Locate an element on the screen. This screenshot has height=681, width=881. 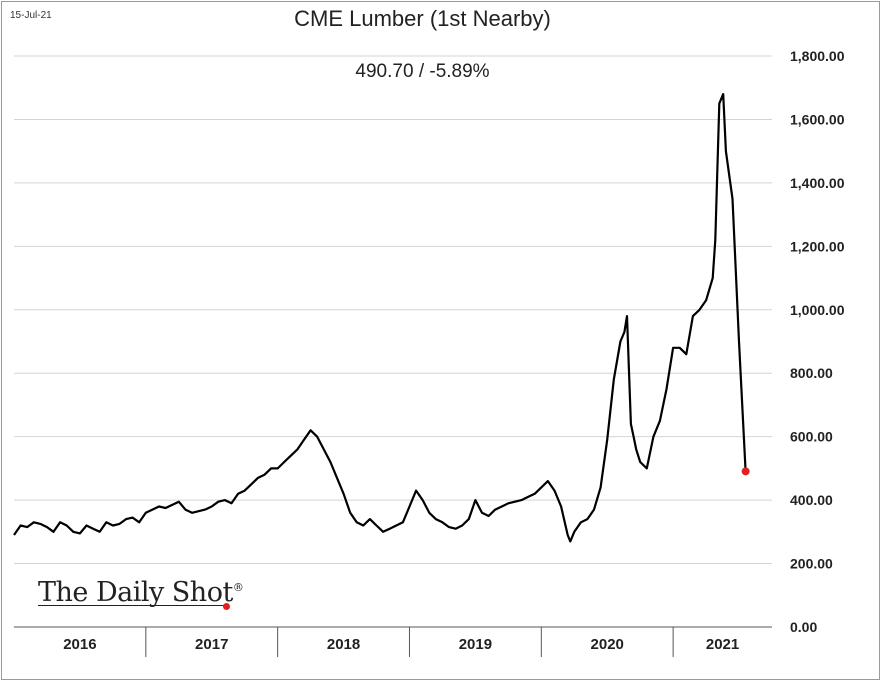
daily-shot-logo: The Daily Shot® is located at coordinates (141, 592).